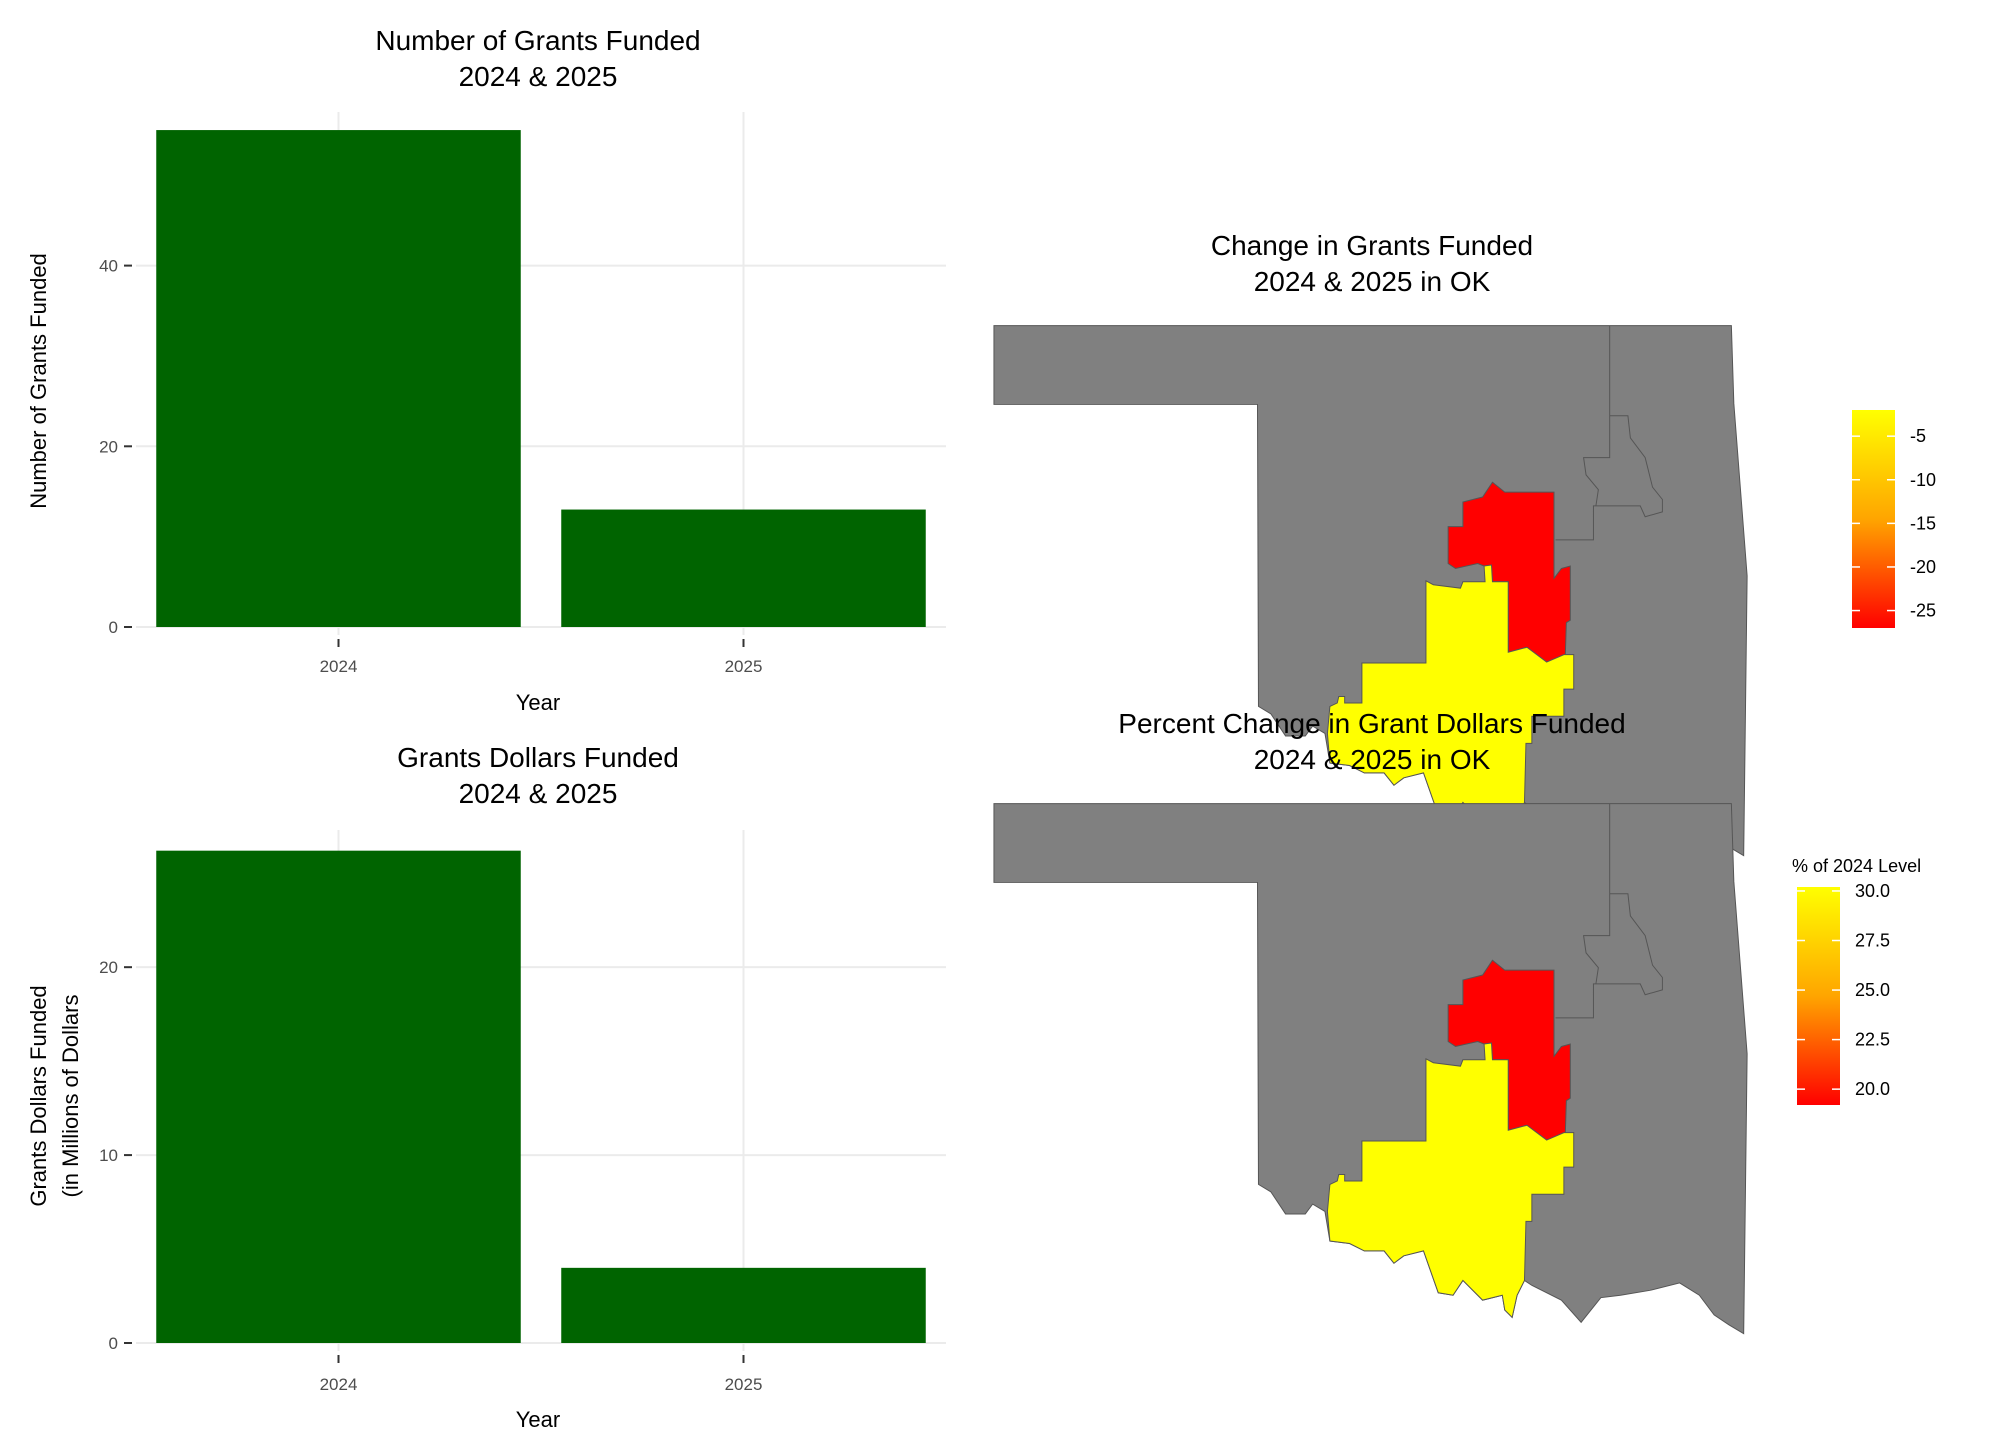 Image resolution: width=2000 pixels, height=1454 pixels. What do you see at coordinates (108, 1155) in the screenshot?
I see `y-tick-label: 10` at bounding box center [108, 1155].